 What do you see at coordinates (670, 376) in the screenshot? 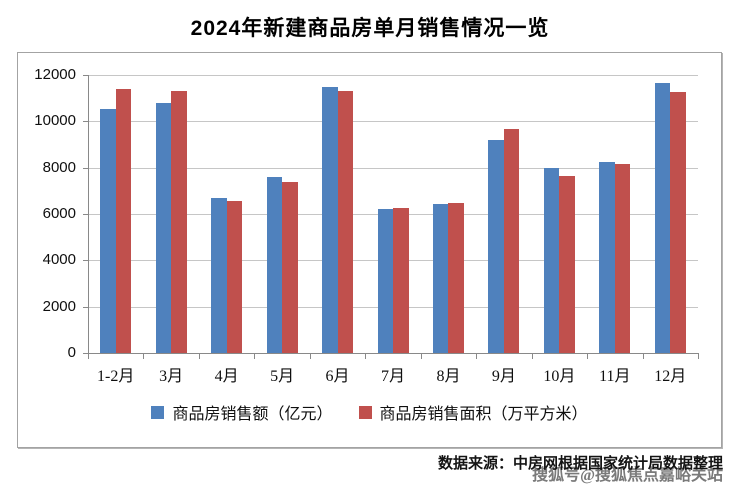
I see `x-axis-label-12月: 12月` at bounding box center [670, 376].